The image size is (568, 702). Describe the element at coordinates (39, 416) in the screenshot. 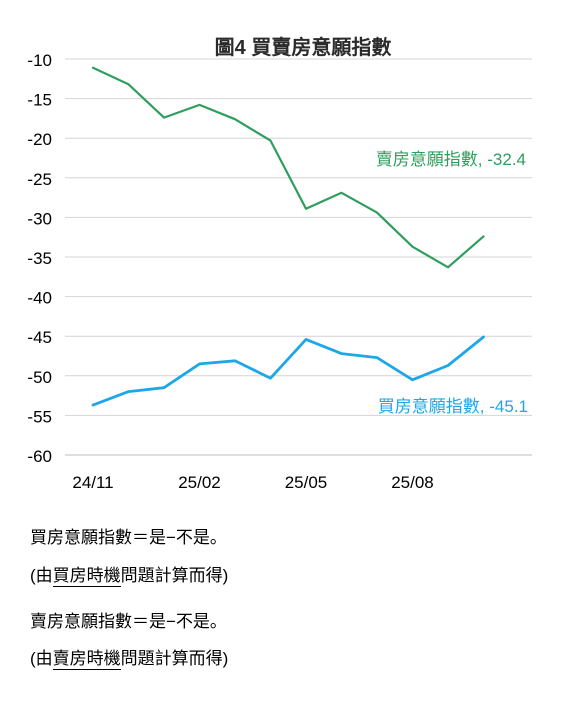

I see `y-tick-label: -55` at that location.